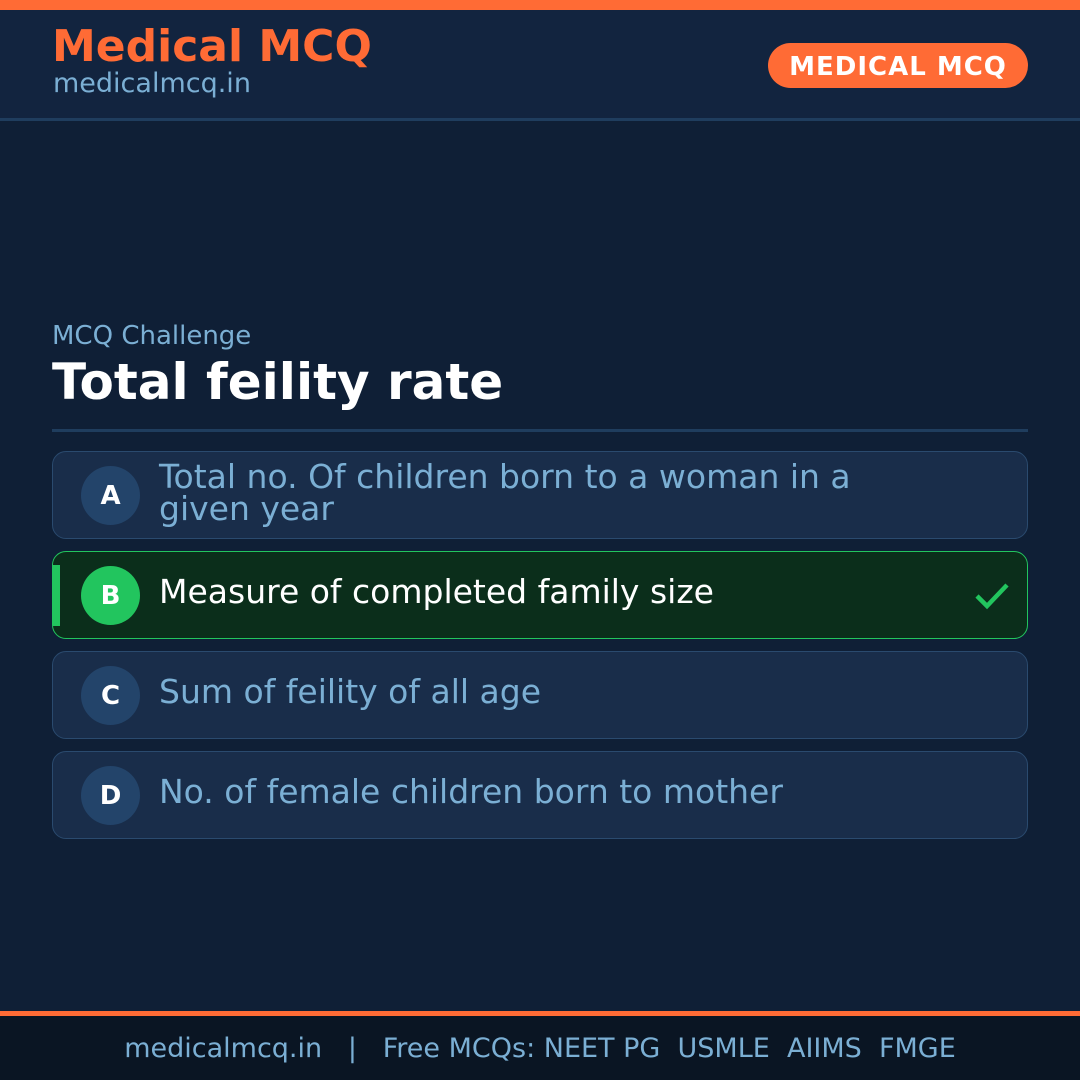 The image size is (1080, 1080). What do you see at coordinates (110, 695) in the screenshot?
I see `option-letter-badge: C` at bounding box center [110, 695].